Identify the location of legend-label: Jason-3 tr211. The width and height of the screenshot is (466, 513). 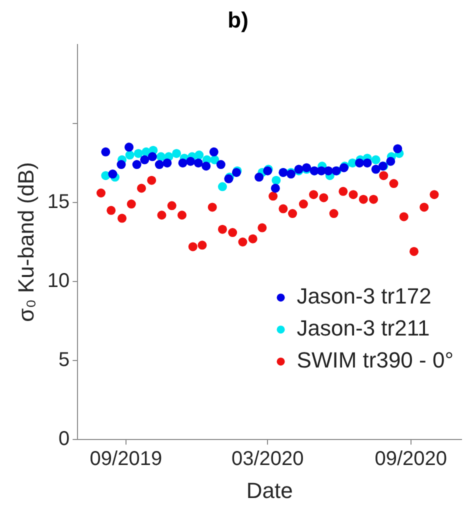
(363, 328).